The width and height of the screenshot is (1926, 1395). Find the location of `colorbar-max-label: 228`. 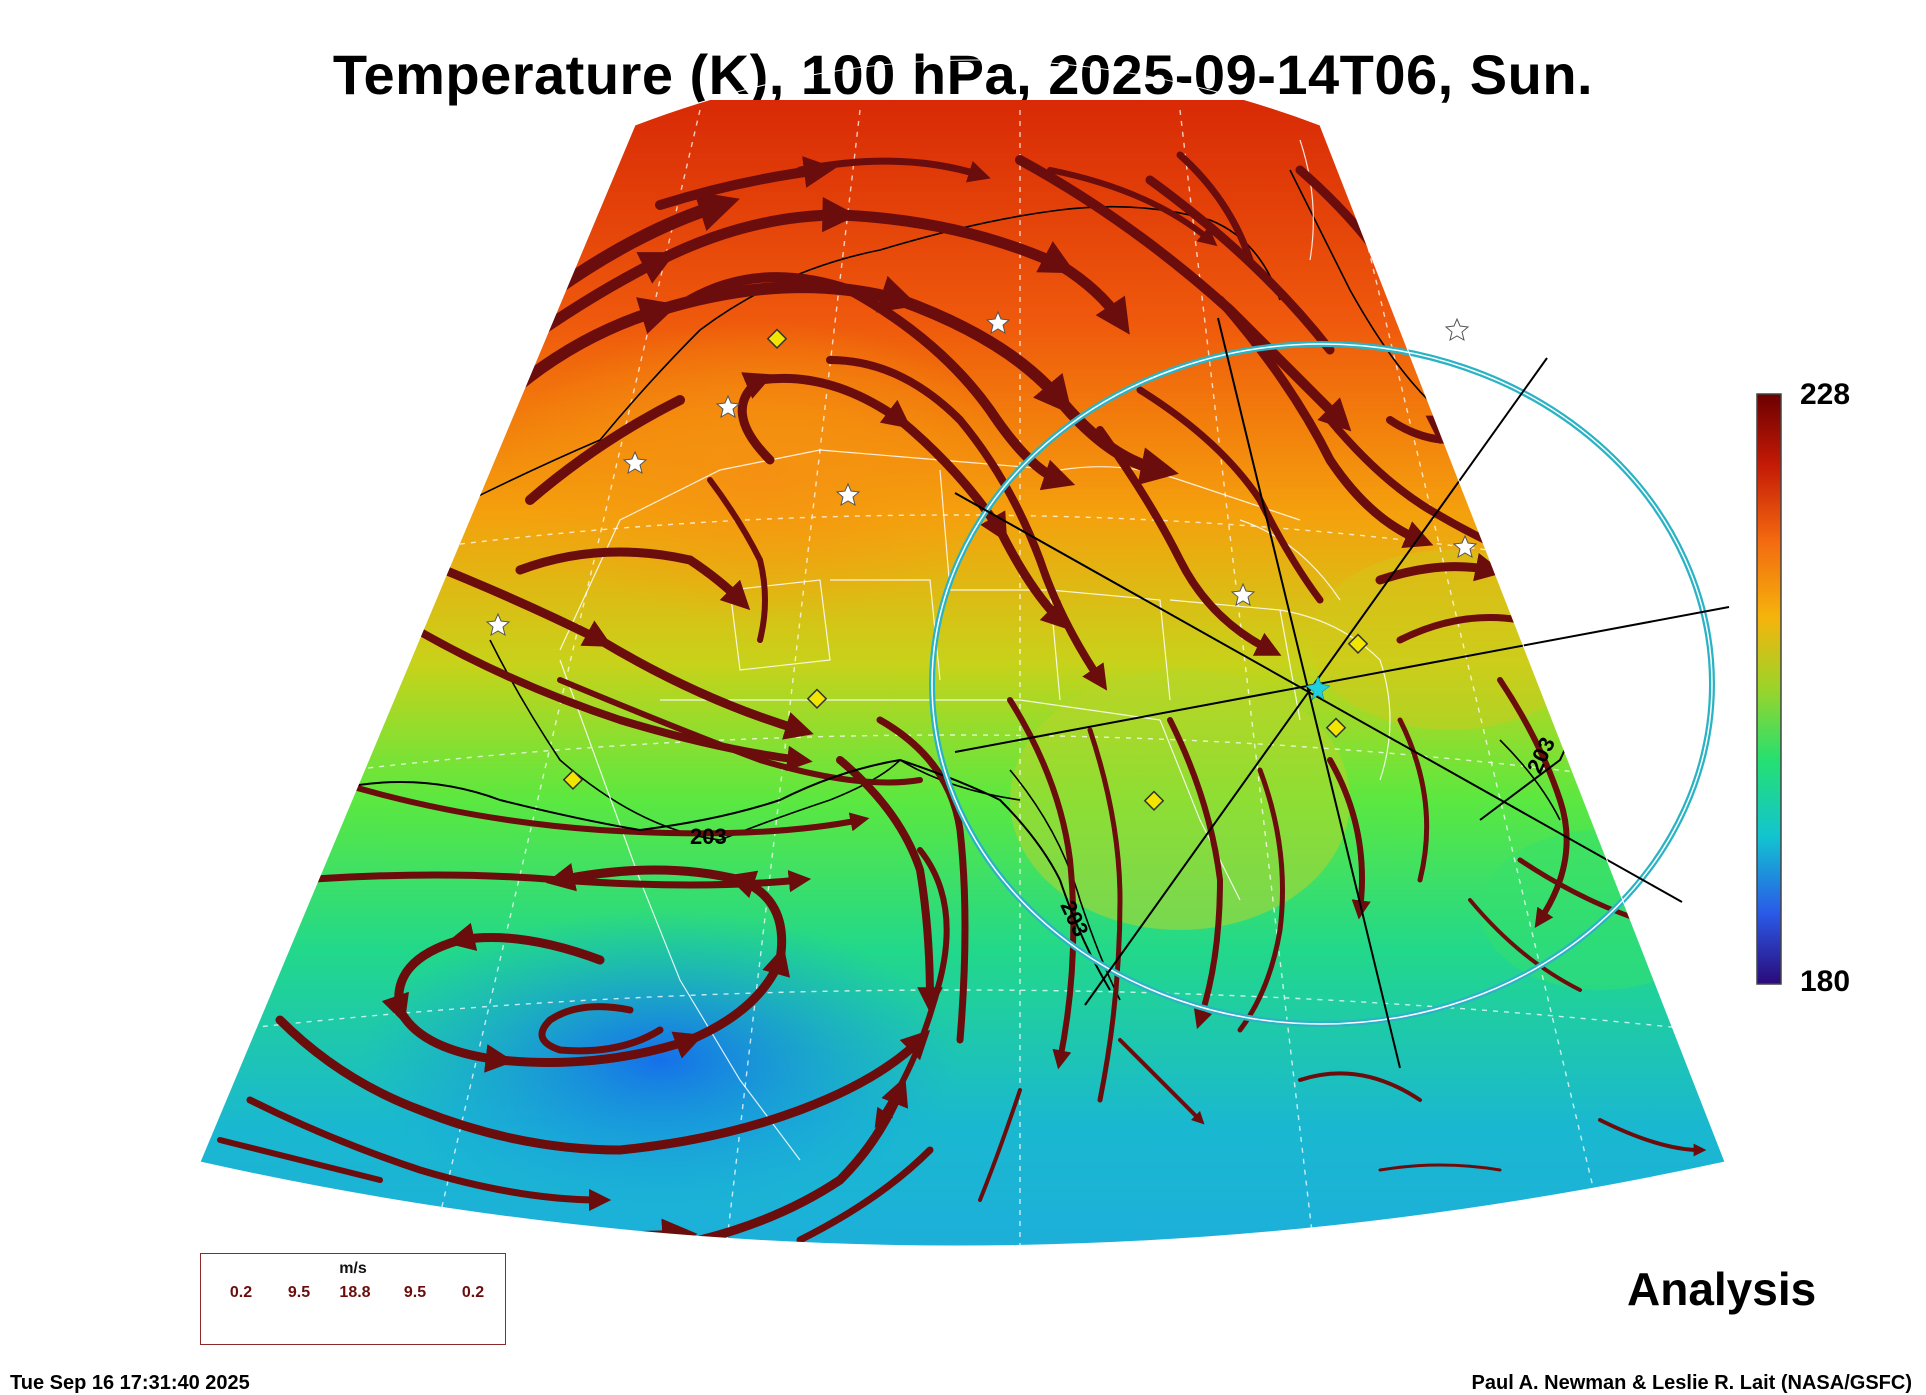

colorbar-max-label: 228 is located at coordinates (1825, 394).